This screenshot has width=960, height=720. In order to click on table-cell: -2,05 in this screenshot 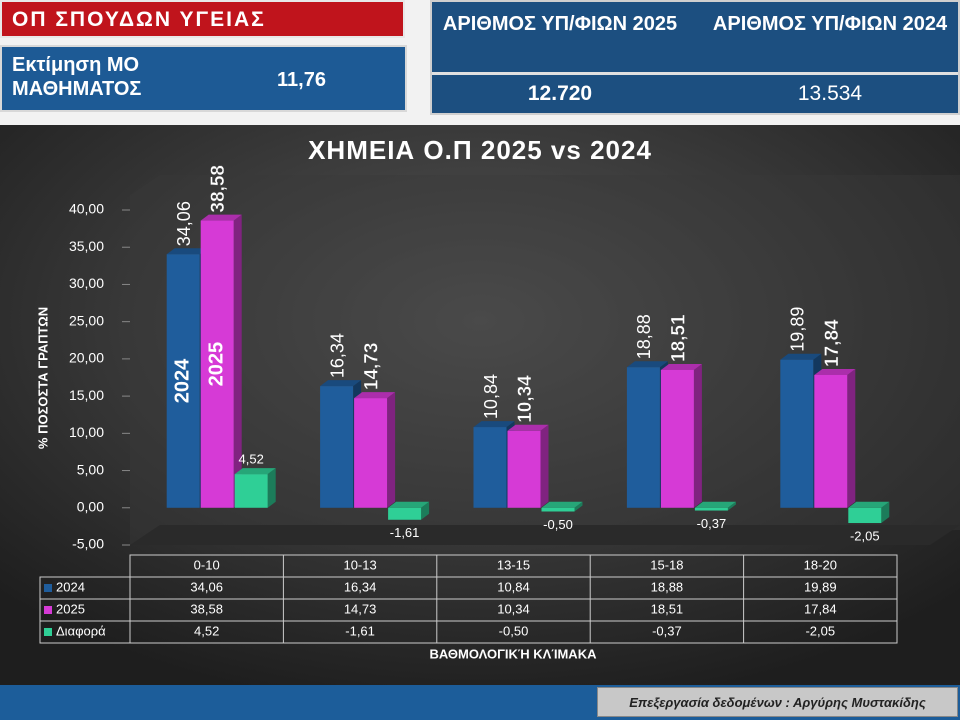, I will do `click(820, 630)`.